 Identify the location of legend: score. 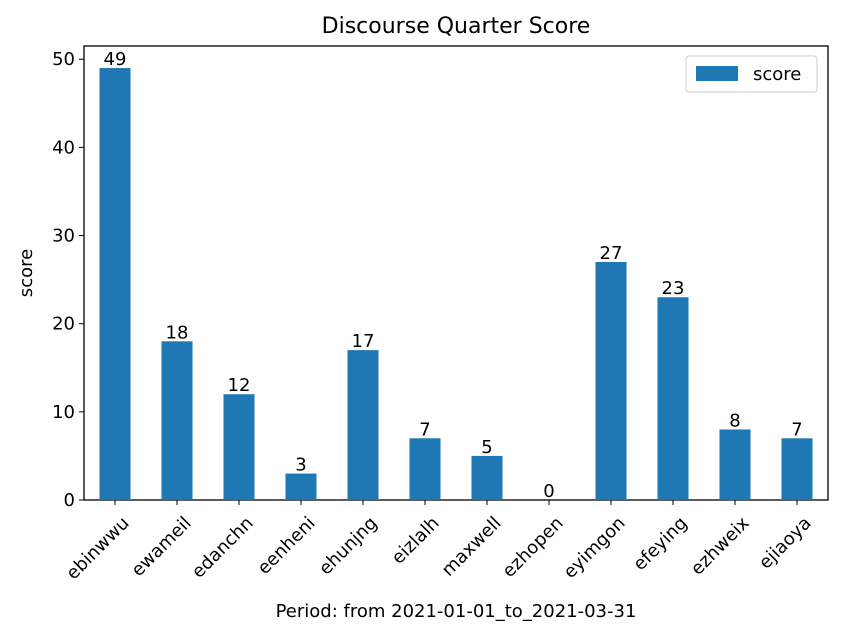
(751, 74).